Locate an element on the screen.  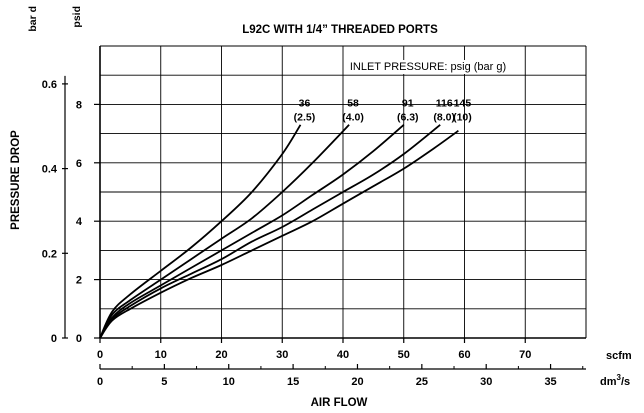
dm3s-tick-label: 35 is located at coordinates (550, 382).